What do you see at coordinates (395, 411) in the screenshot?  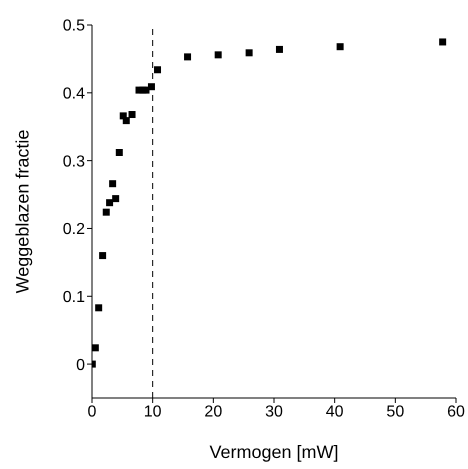 I see `x-tick-label: 50` at bounding box center [395, 411].